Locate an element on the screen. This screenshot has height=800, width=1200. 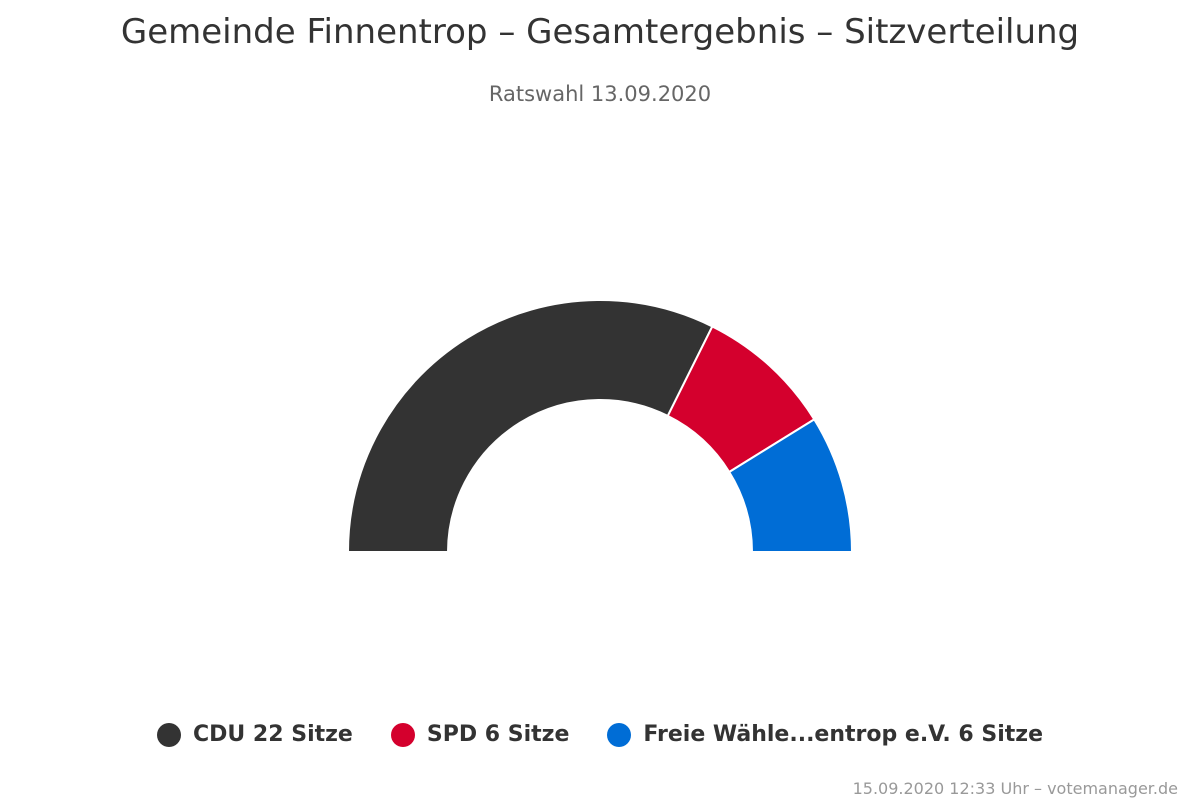
legend-label-freie-waehler: Freie Wähle...entrop e.V. 6 Sitze is located at coordinates (843, 734).